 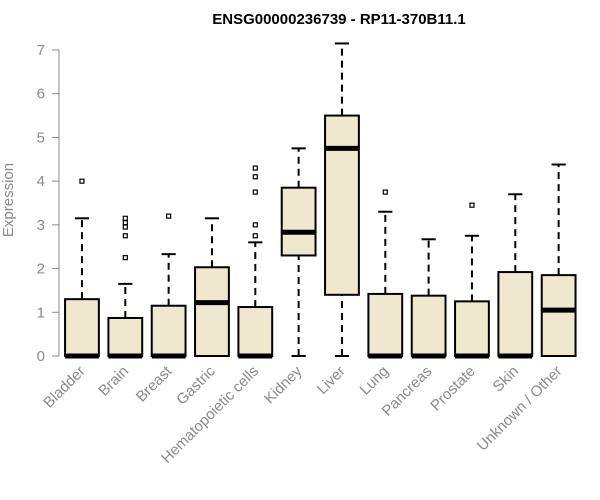 What do you see at coordinates (255, 262) in the screenshot?
I see `box-hematopoietic-cells` at bounding box center [255, 262].